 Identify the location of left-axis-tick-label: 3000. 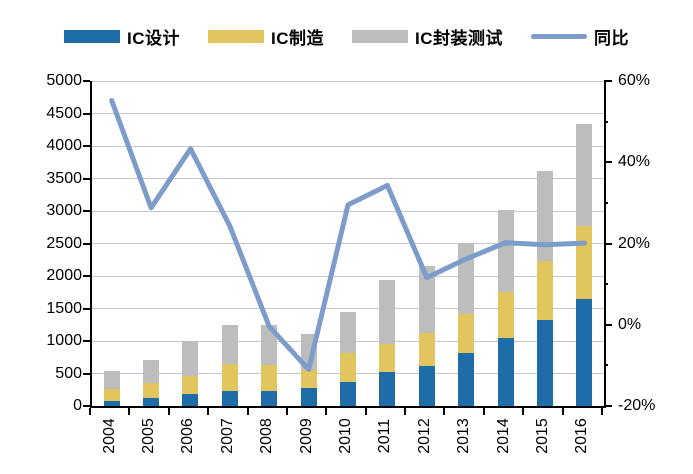
(64, 210).